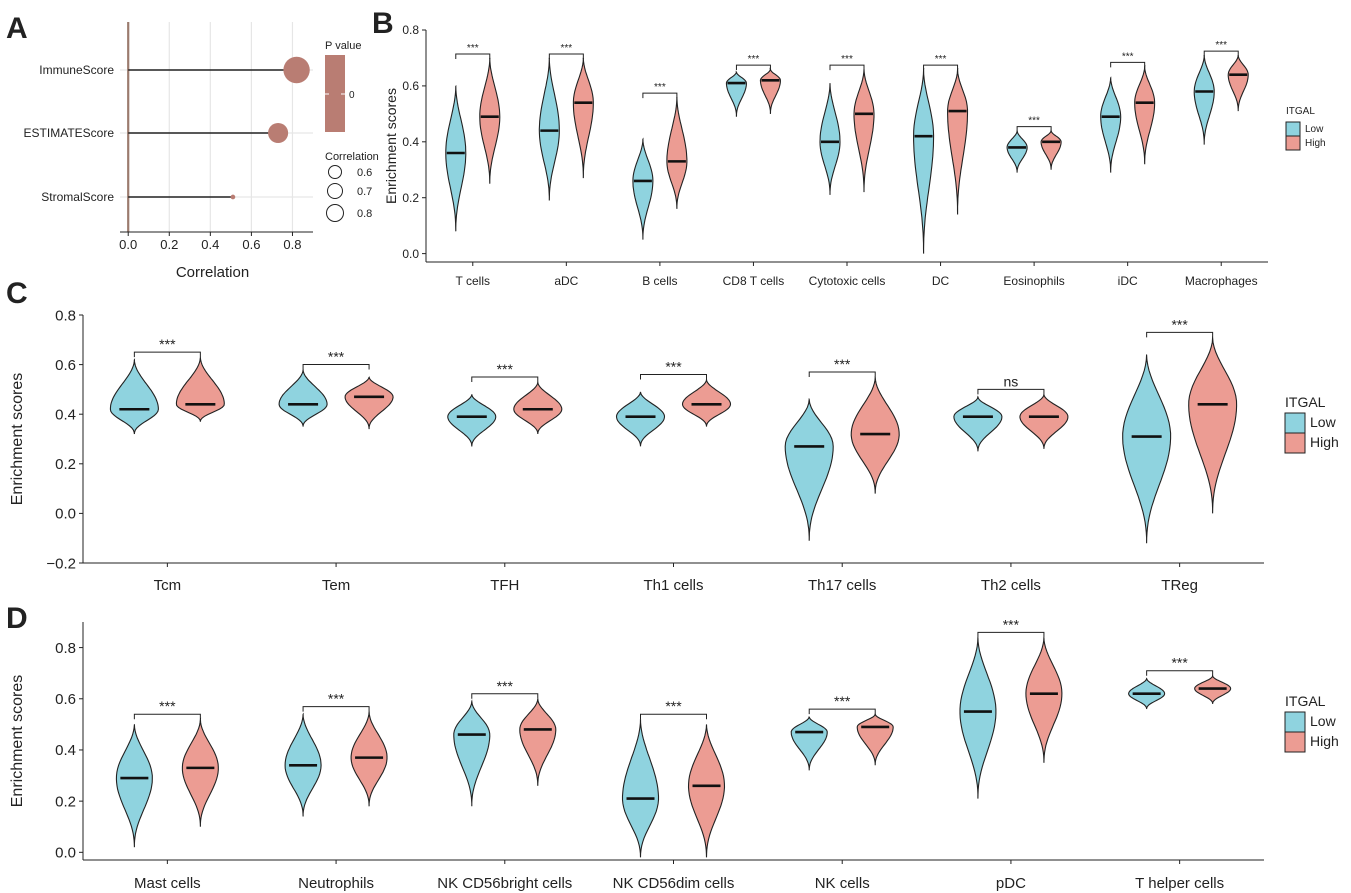 The image size is (1351, 893). Describe the element at coordinates (65, 801) in the screenshot. I see `panel-d-y-tick-label: 0.2` at that location.